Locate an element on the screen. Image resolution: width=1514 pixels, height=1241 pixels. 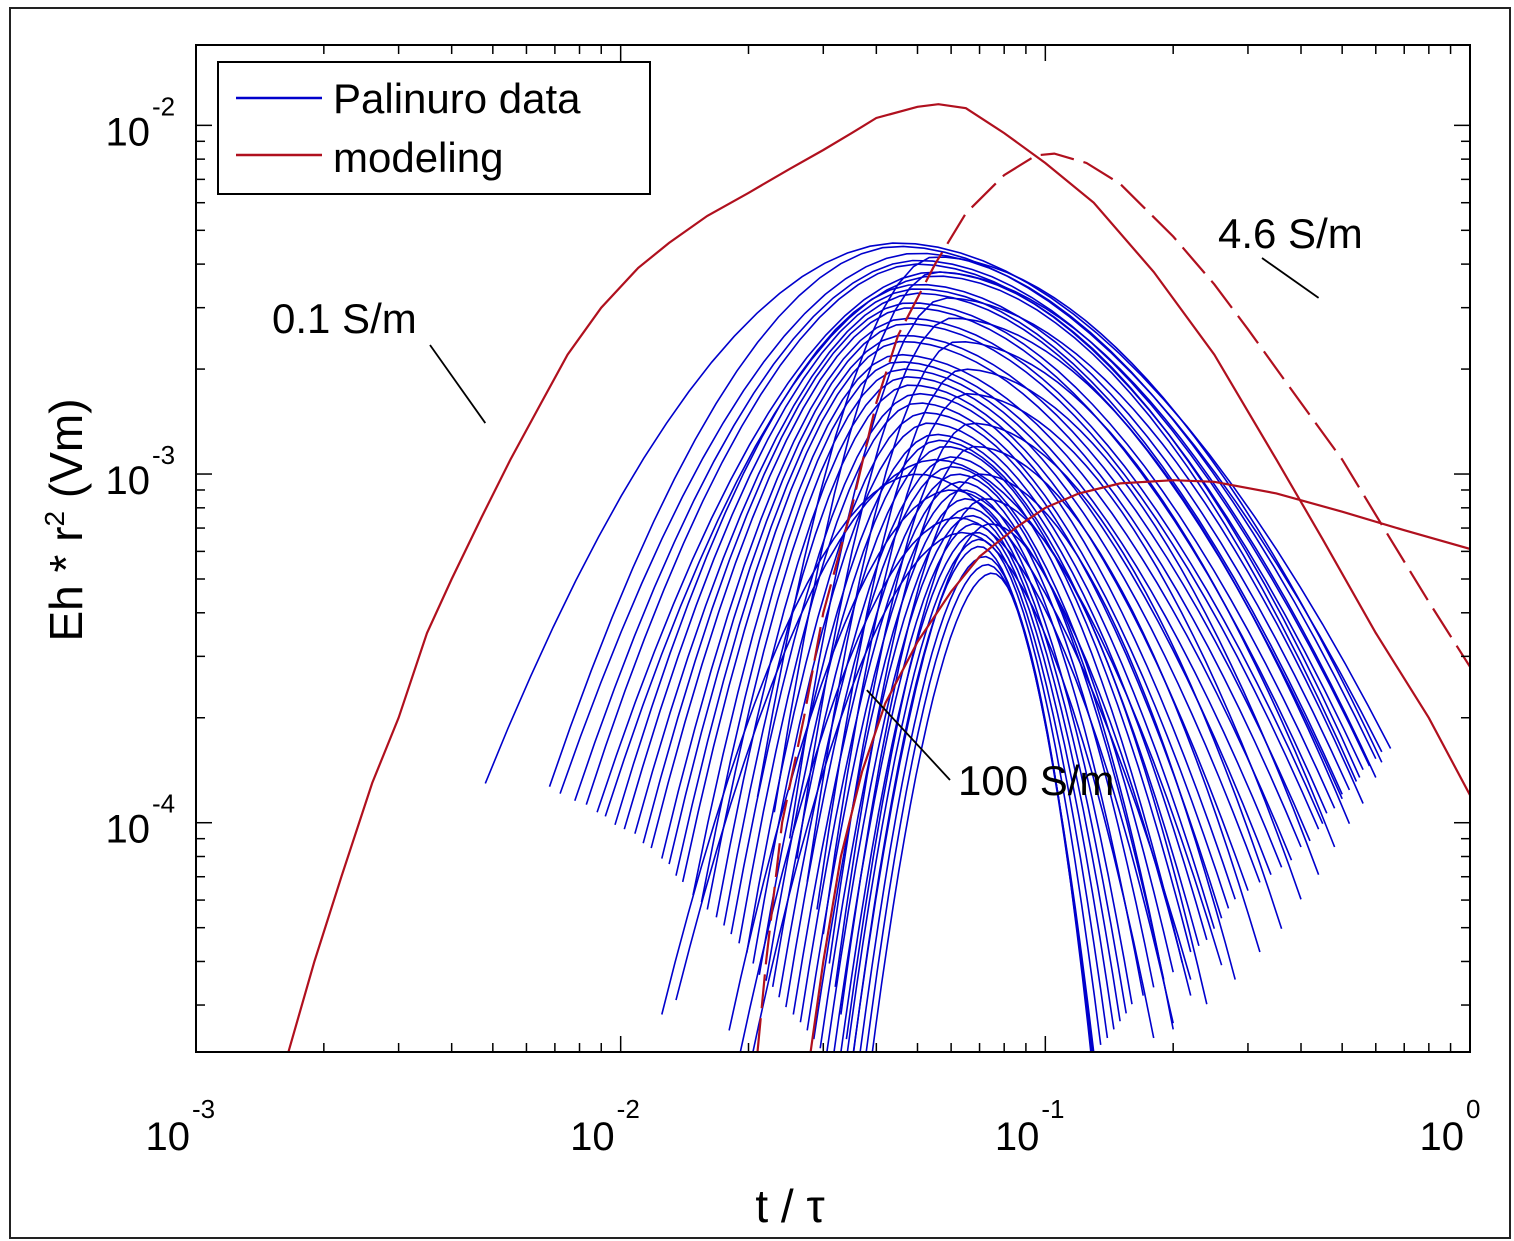
x-tick-exp: 0 is located at coordinates (1473, 1109).